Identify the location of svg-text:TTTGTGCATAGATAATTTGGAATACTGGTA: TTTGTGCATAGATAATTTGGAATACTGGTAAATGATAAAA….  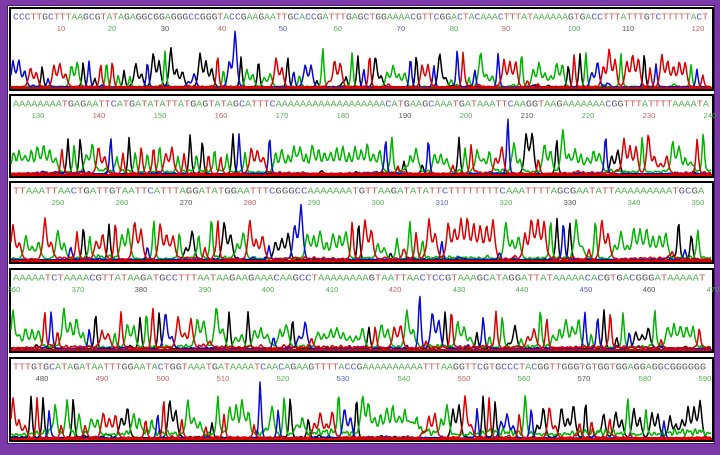
(359, 367).